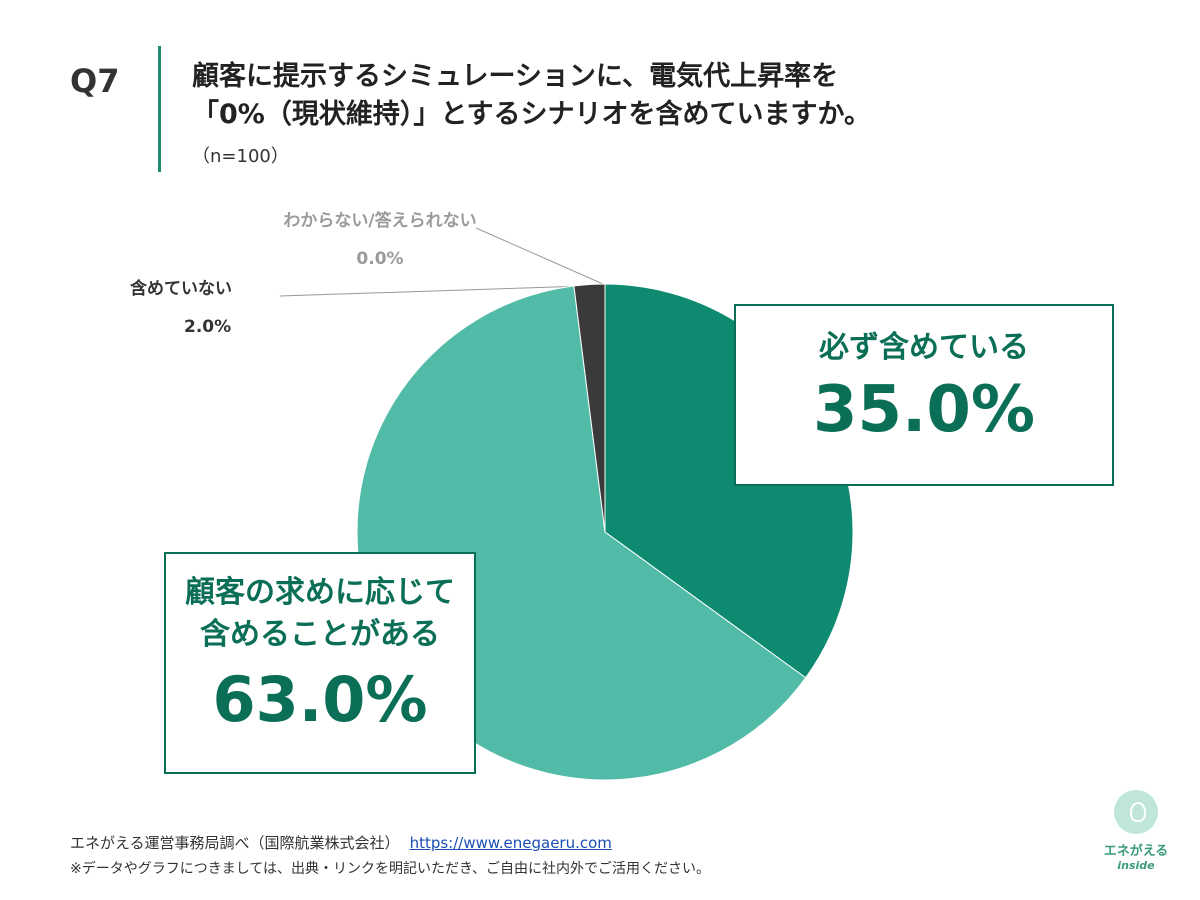 Image resolution: width=1200 pixels, height=900 pixels. Describe the element at coordinates (531, 114) in the screenshot. I see `title-line-2: 「0%（現状維持）」とするシナリオを含めていますか。` at that location.